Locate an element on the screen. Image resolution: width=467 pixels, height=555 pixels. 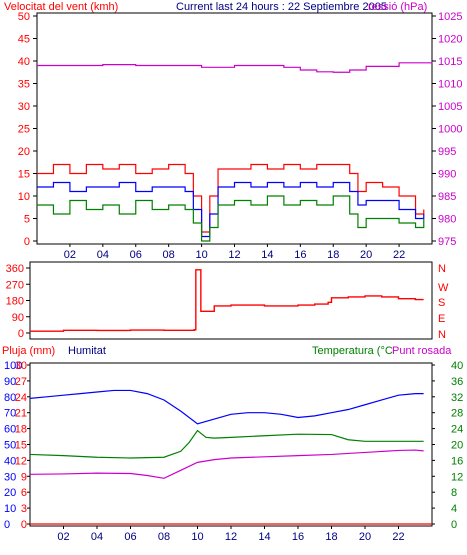
humidity-tick: 20 is located at coordinates (10, 493).